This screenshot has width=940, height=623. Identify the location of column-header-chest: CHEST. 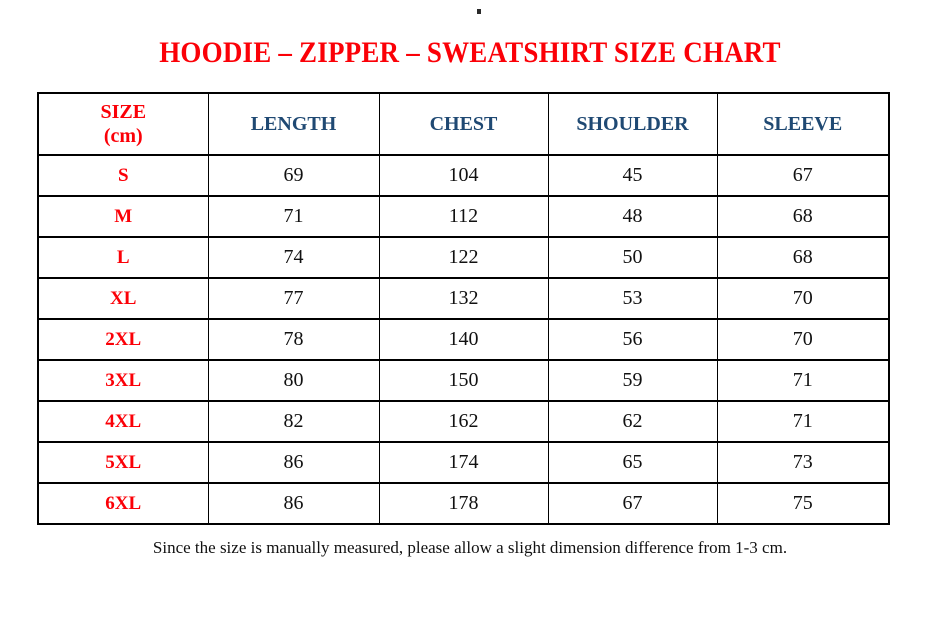
(463, 124).